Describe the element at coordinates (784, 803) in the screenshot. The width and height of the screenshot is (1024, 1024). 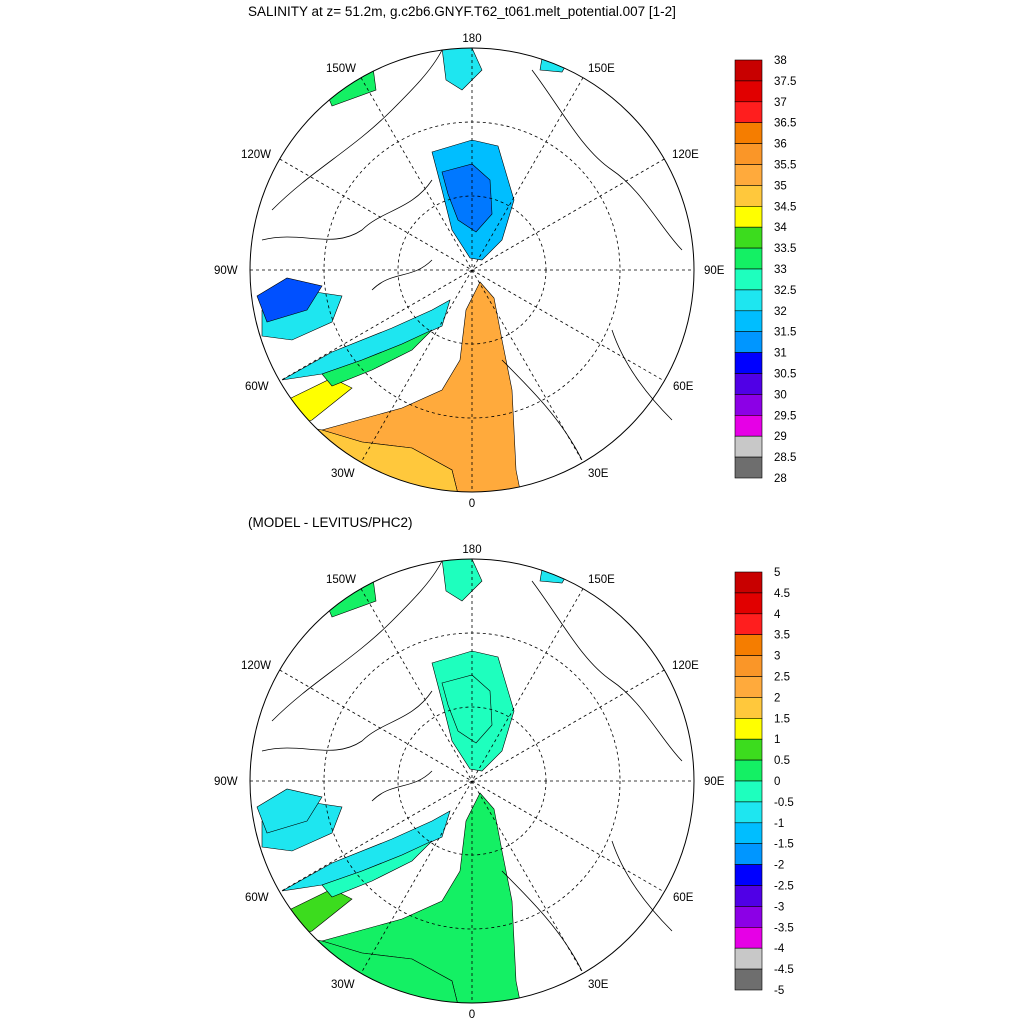
I see `colorbar-label: -0.5` at that location.